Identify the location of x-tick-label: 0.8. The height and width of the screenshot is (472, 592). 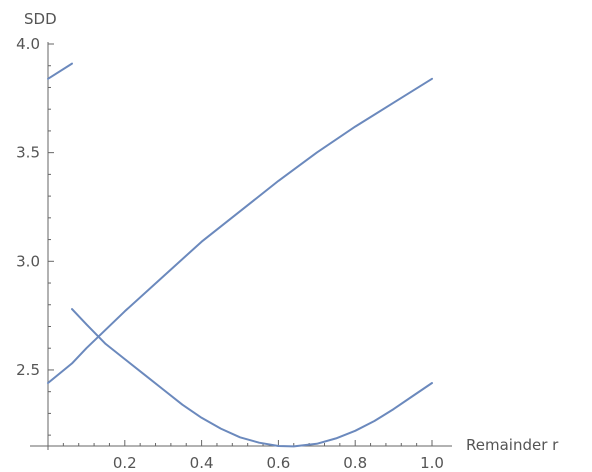
(355, 463).